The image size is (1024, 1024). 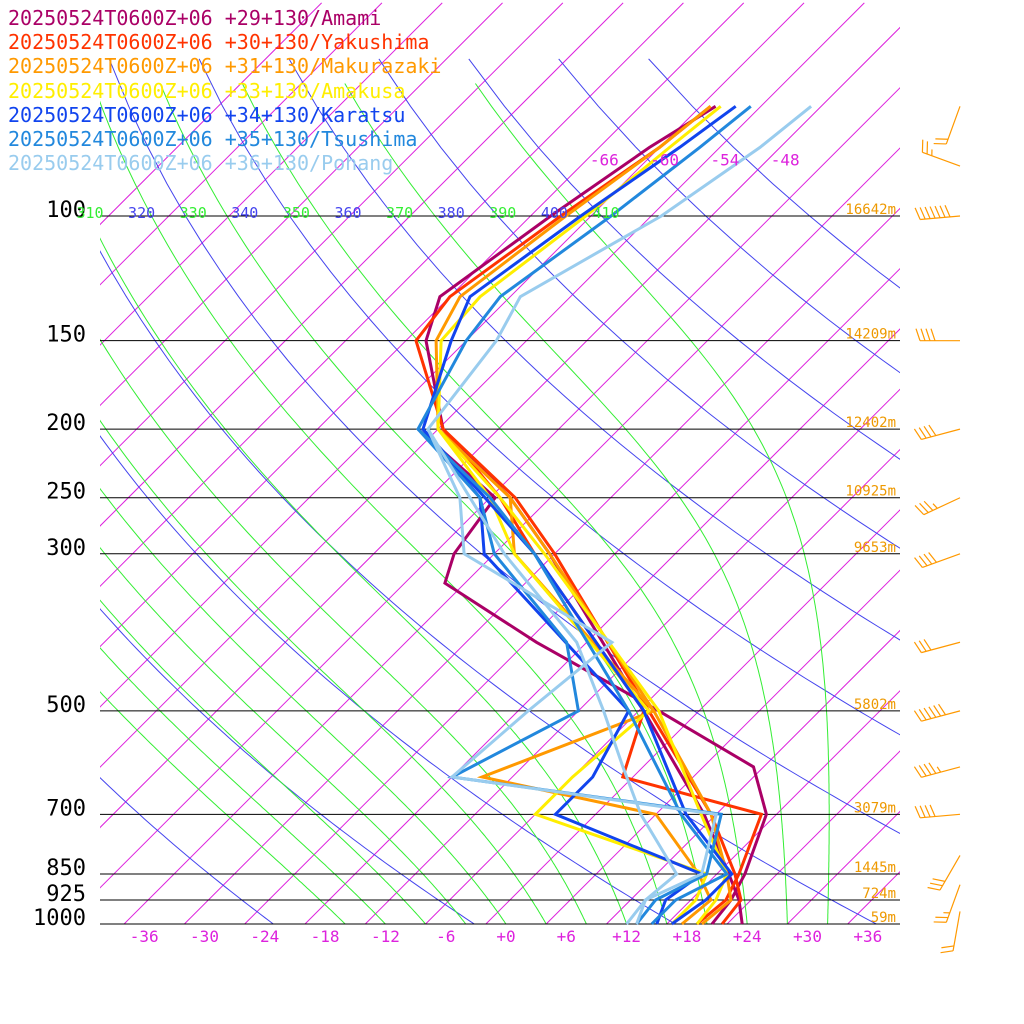 What do you see at coordinates (59, 918) in the screenshot?
I see `pressure-tick-label: 1000` at bounding box center [59, 918].